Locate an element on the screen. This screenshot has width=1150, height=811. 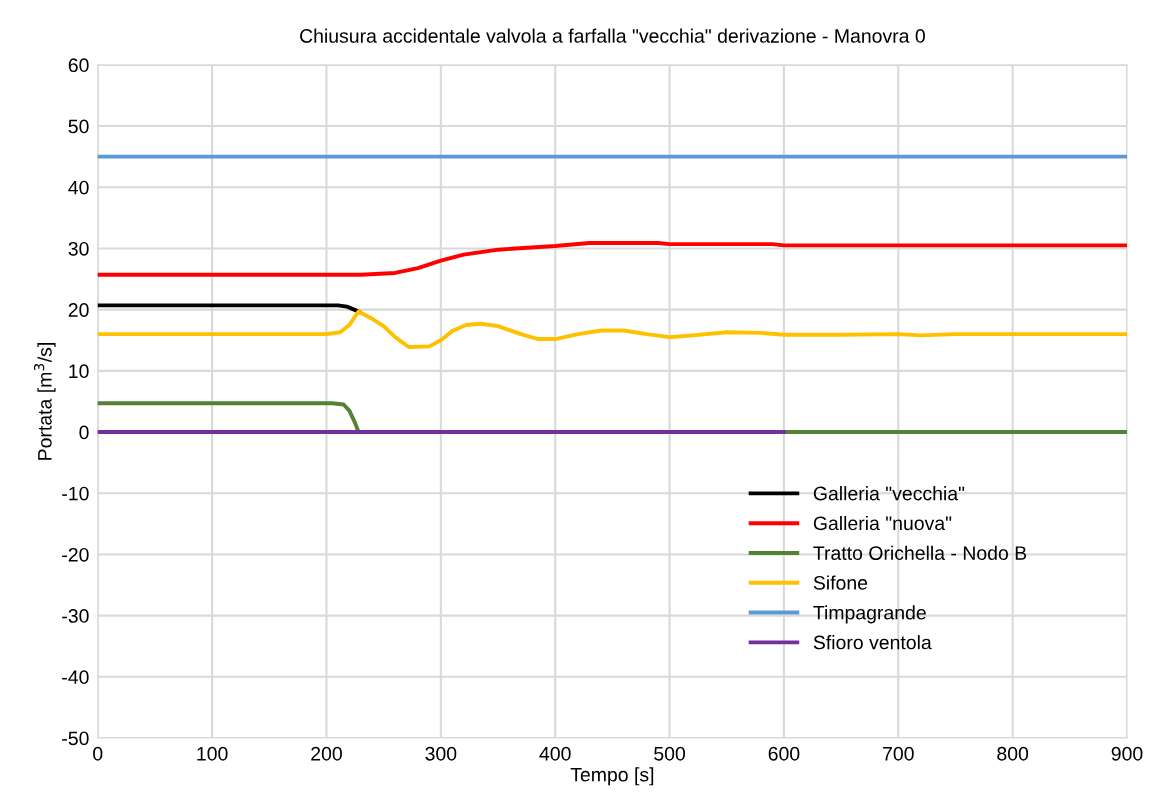
y-tick-label: -40 is located at coordinates (75, 677).